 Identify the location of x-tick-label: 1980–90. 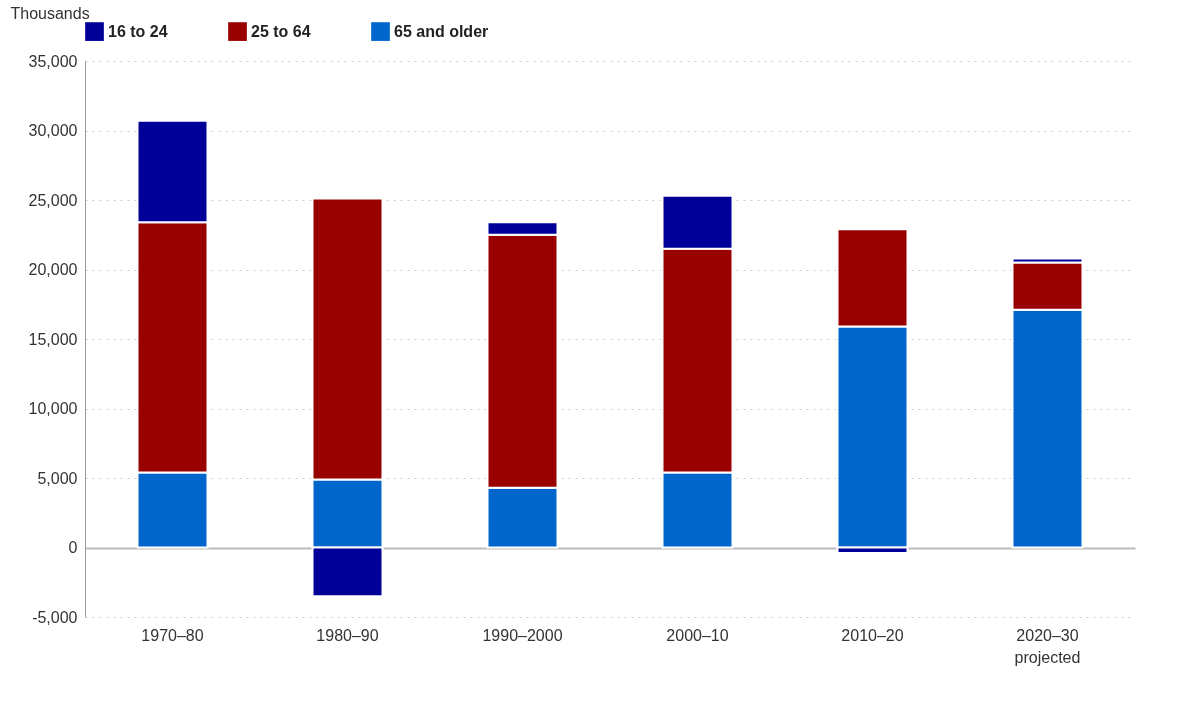
(347, 635).